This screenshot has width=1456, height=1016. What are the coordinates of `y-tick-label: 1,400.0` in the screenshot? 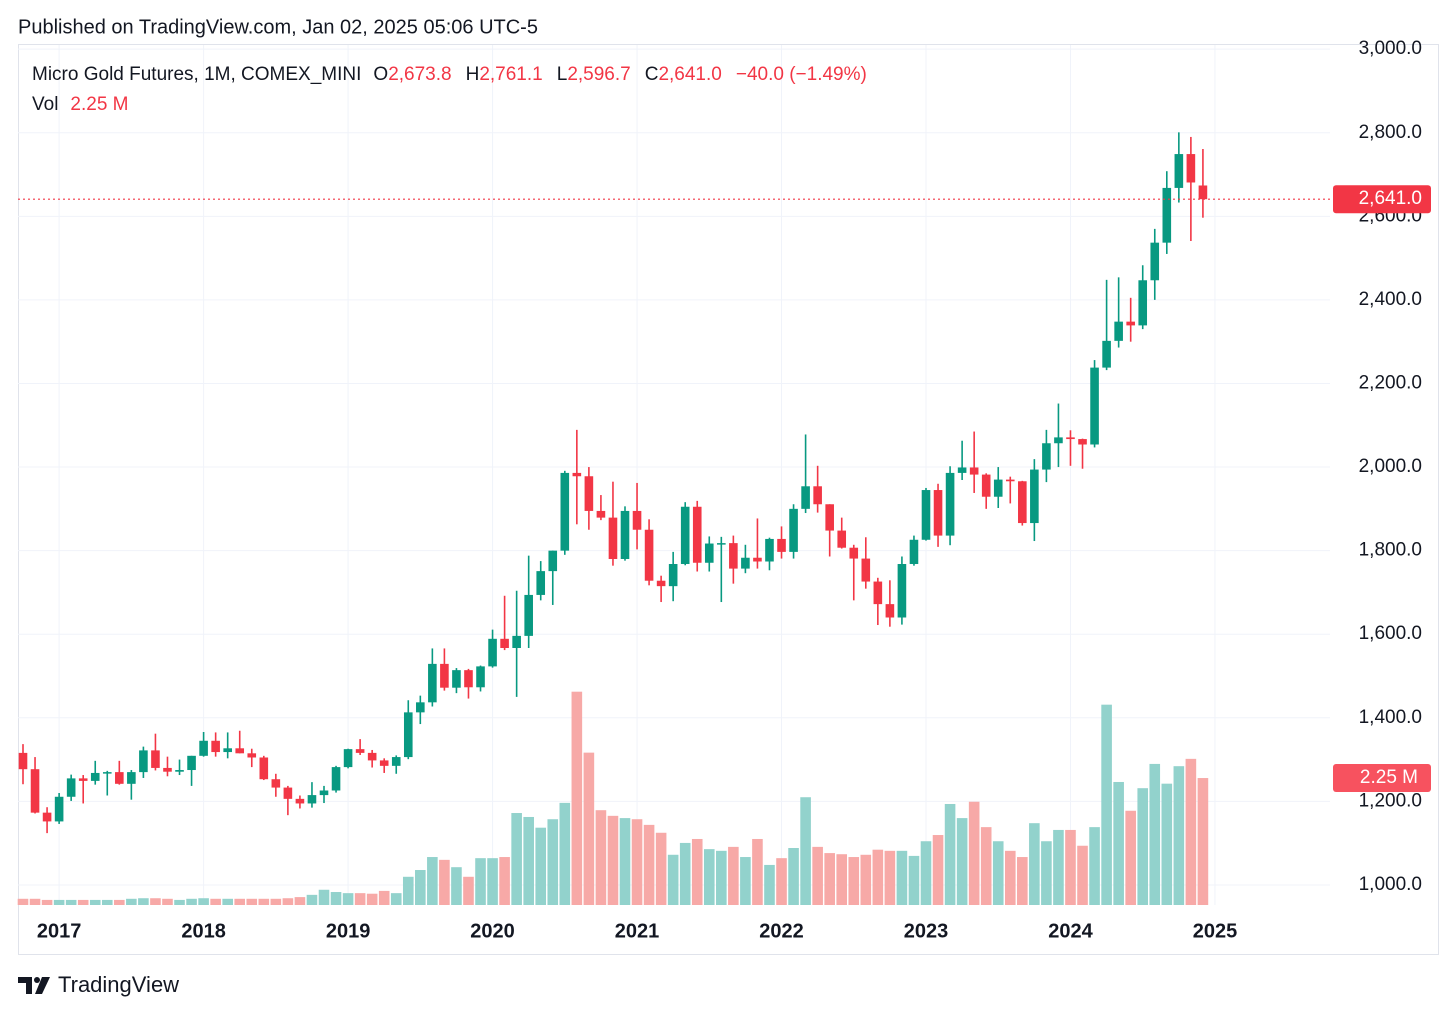 It's located at (1390, 717).